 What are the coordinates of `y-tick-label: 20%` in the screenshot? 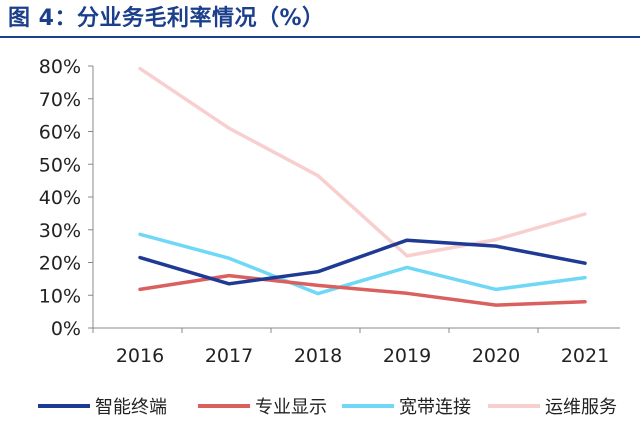 It's located at (60, 264).